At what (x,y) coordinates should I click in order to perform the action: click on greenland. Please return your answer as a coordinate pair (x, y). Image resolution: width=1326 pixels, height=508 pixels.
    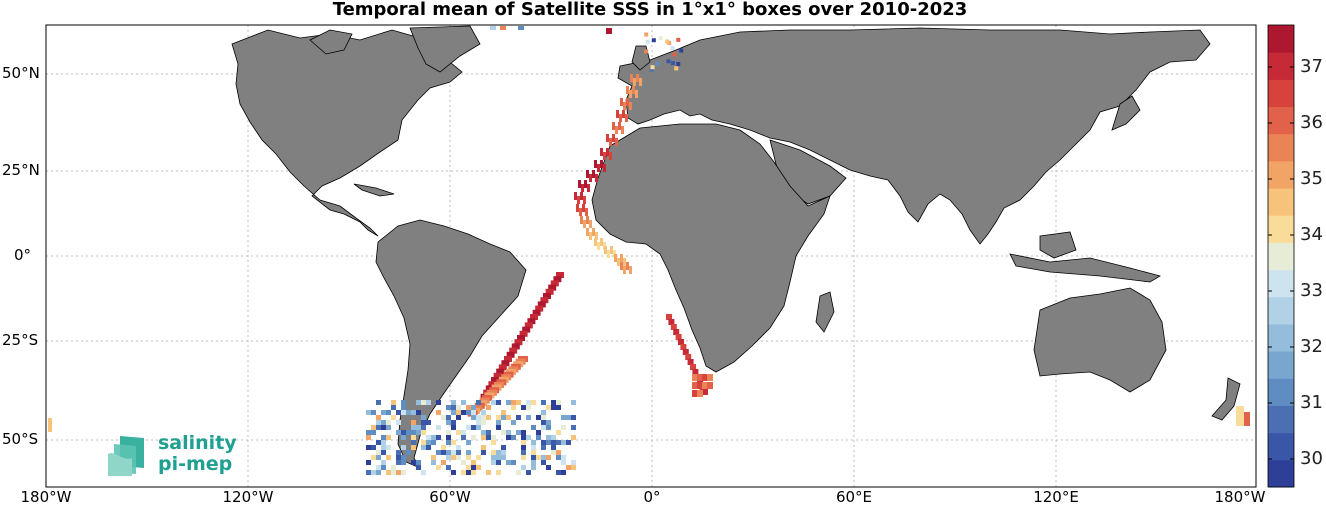
    Looking at the image, I should click on (445, 49).